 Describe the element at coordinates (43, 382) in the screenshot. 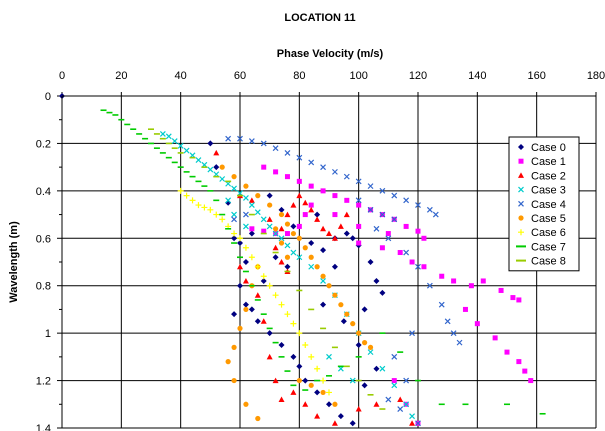

I see `y-tick-label: 1.2` at that location.